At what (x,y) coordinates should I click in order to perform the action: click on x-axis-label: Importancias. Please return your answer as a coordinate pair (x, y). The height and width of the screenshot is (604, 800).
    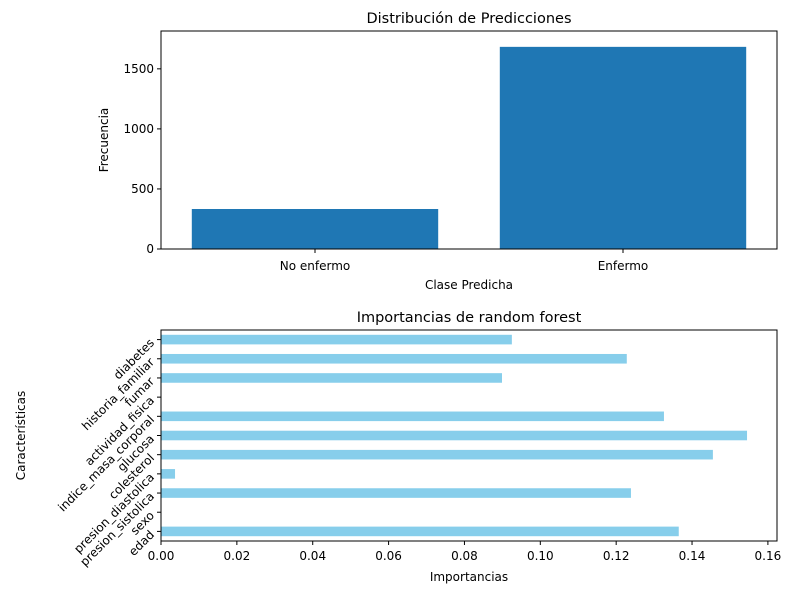
    Looking at the image, I should click on (469, 577).